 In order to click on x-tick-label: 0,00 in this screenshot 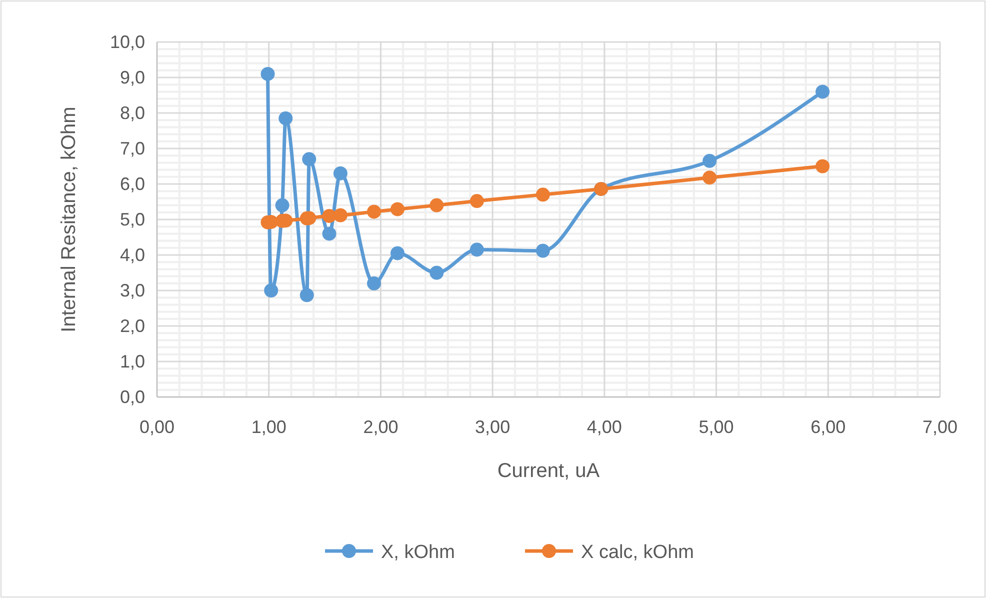, I will do `click(157, 427)`.